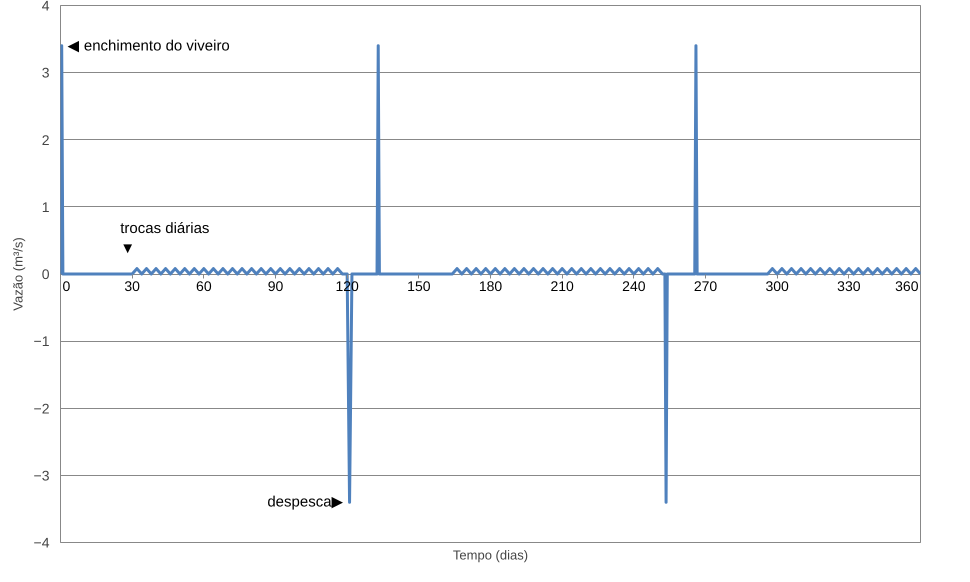 The image size is (970, 582). Describe the element at coordinates (276, 286) in the screenshot. I see `x-tick-label: 90` at that location.